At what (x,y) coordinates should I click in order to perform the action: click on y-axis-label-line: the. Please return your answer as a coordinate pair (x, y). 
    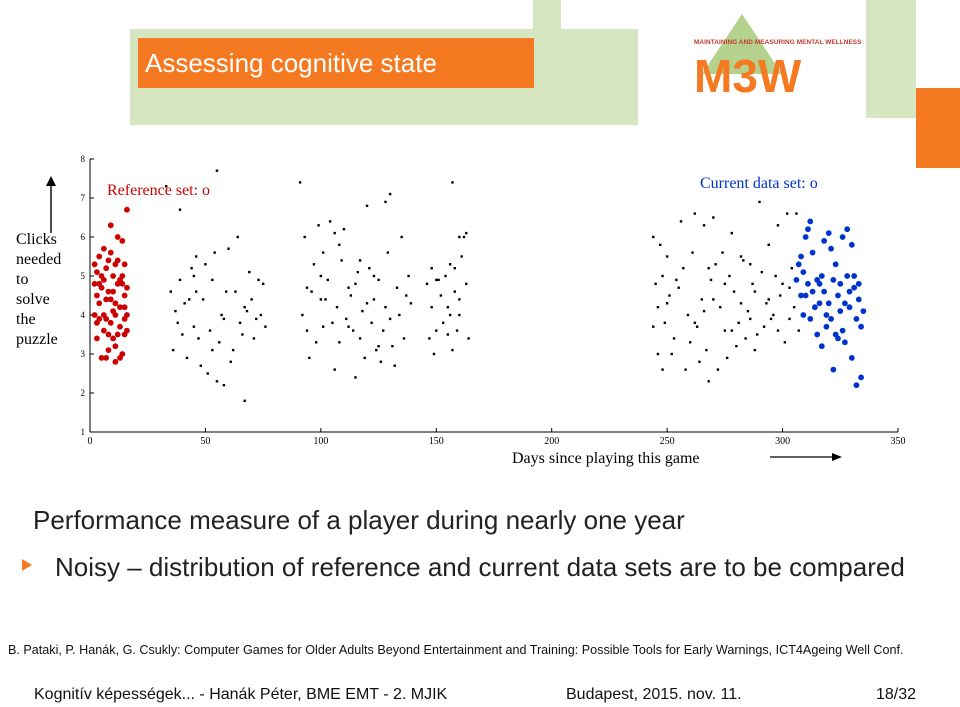
    Looking at the image, I should click on (26, 319).